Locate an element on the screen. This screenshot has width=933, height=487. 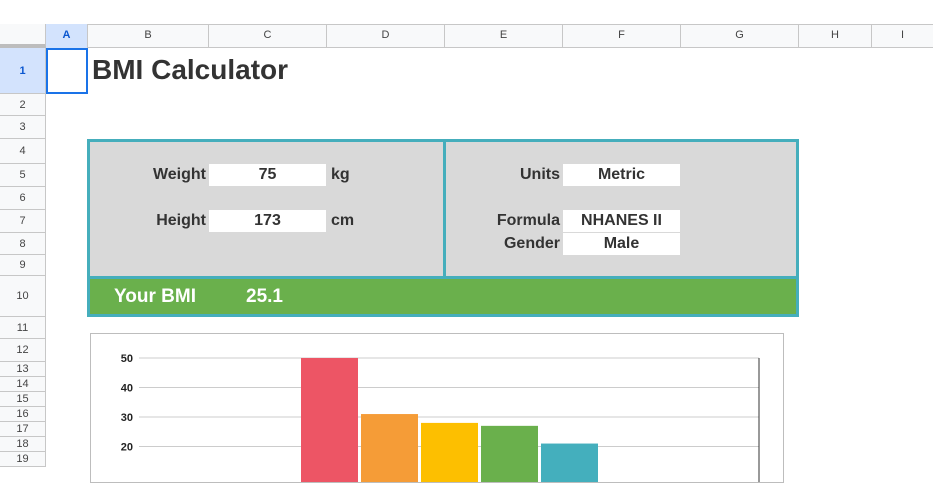
row-header-14: 14 is located at coordinates (23, 384).